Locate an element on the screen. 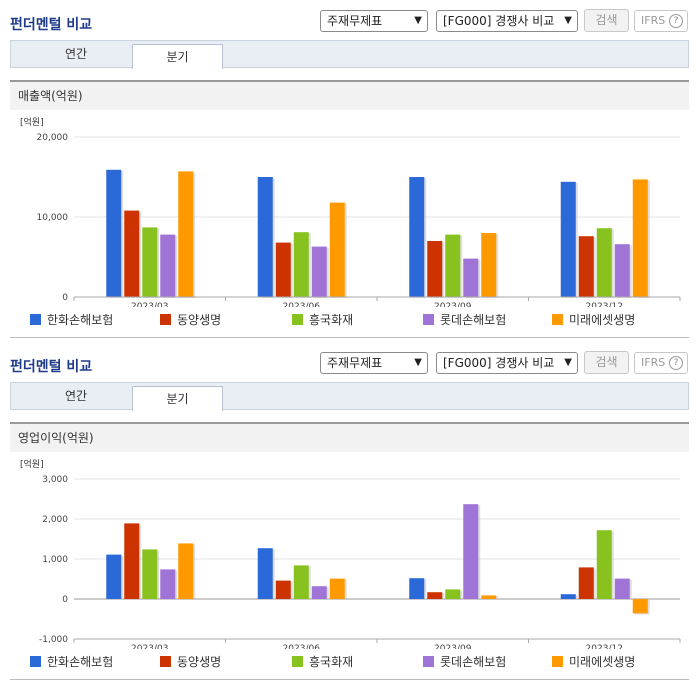 The image size is (696, 684). y-tick-label: 10,000 is located at coordinates (53, 218).